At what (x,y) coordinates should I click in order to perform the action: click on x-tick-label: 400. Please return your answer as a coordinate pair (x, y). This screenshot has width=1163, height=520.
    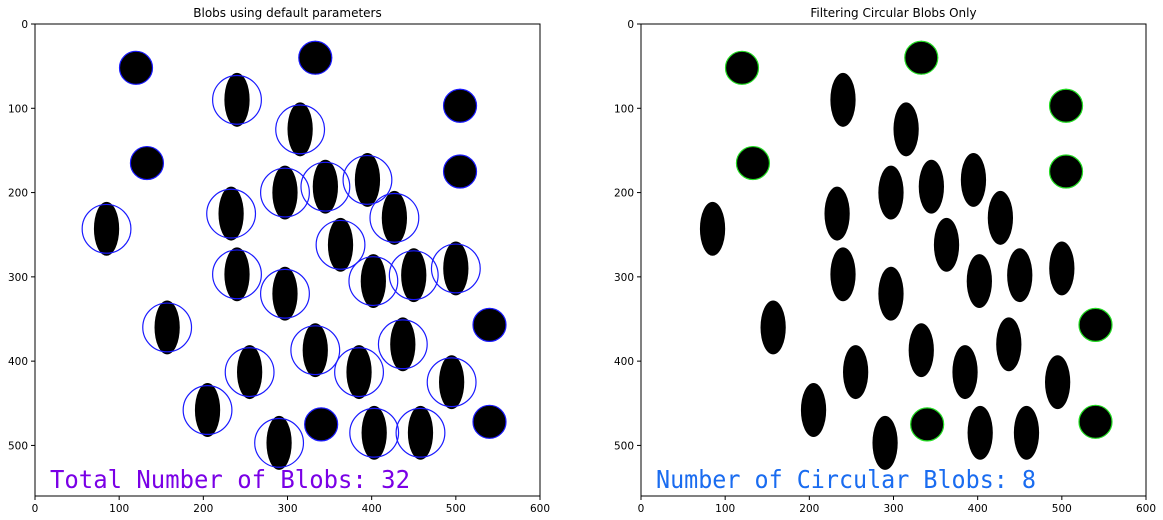
    Looking at the image, I should click on (978, 509).